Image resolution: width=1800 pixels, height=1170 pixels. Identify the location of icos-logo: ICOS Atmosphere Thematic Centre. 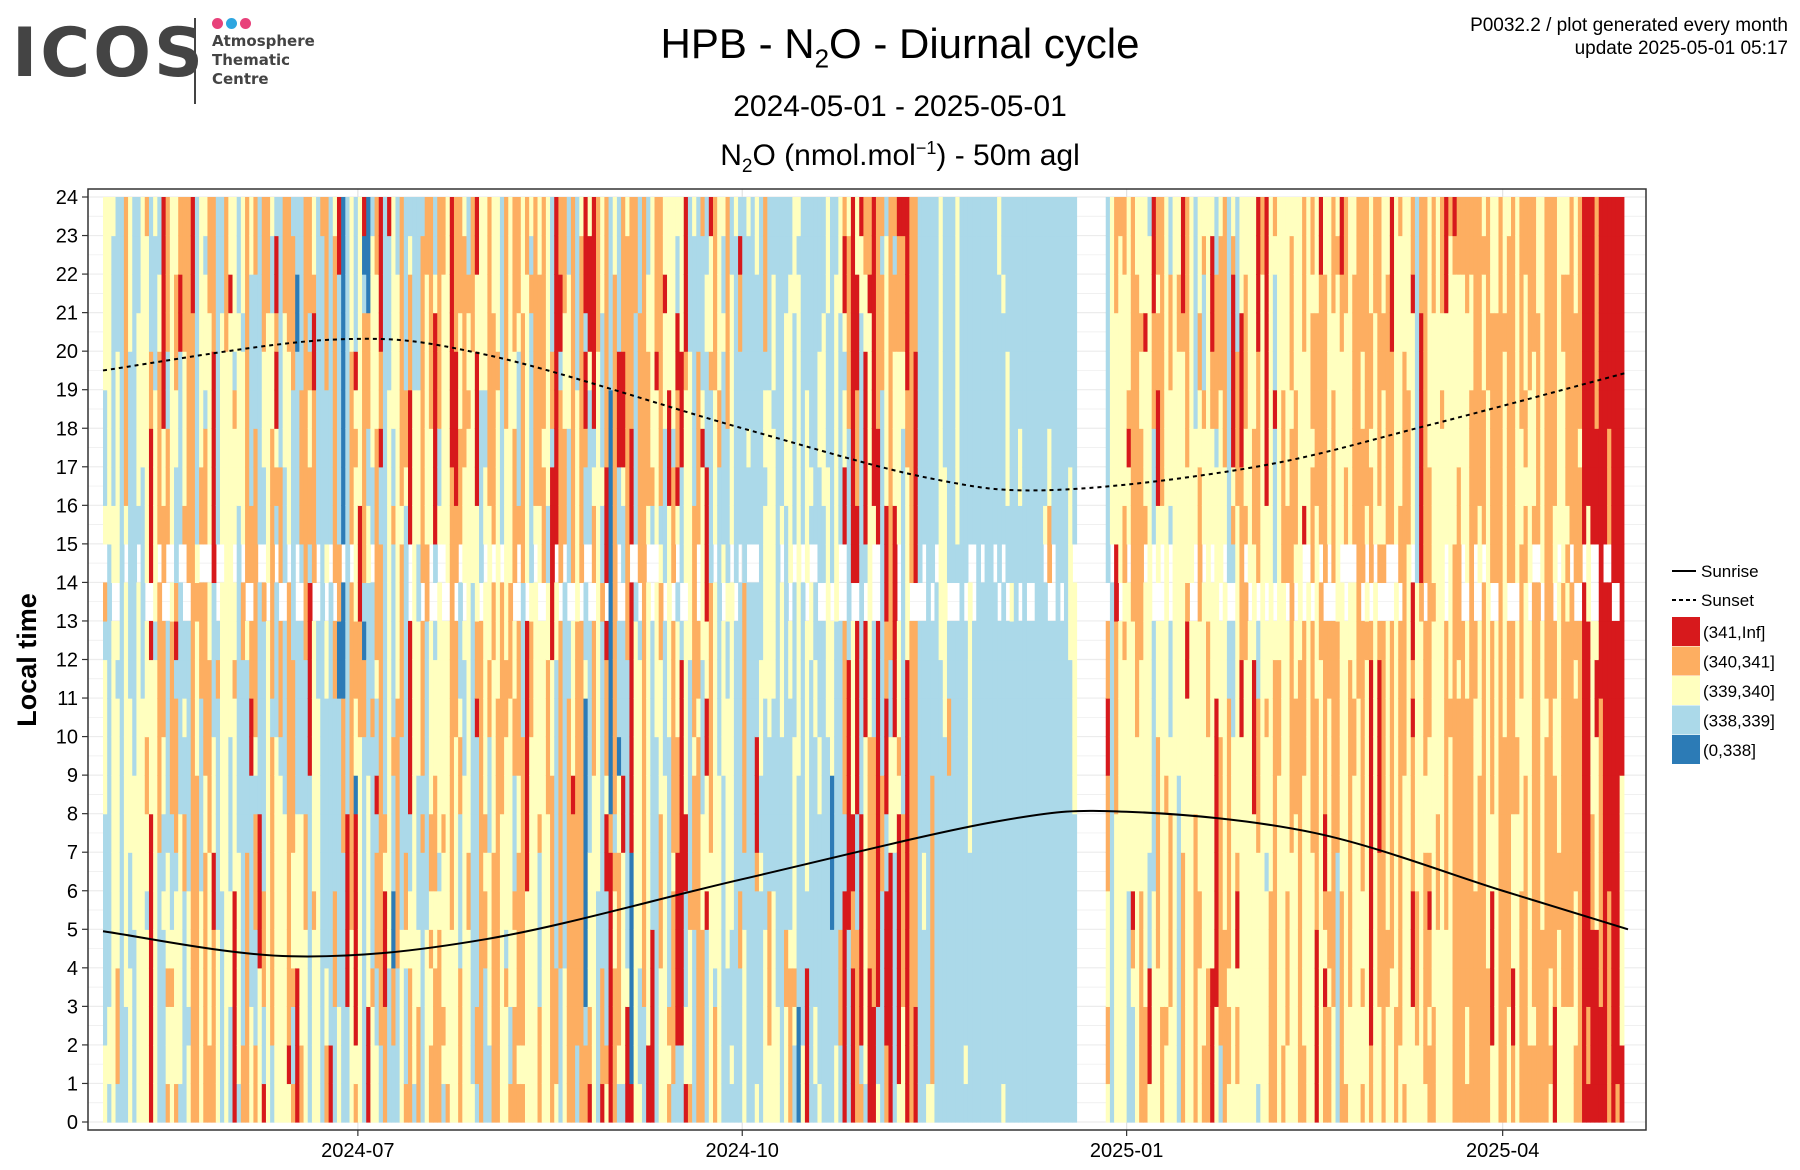
(173, 59).